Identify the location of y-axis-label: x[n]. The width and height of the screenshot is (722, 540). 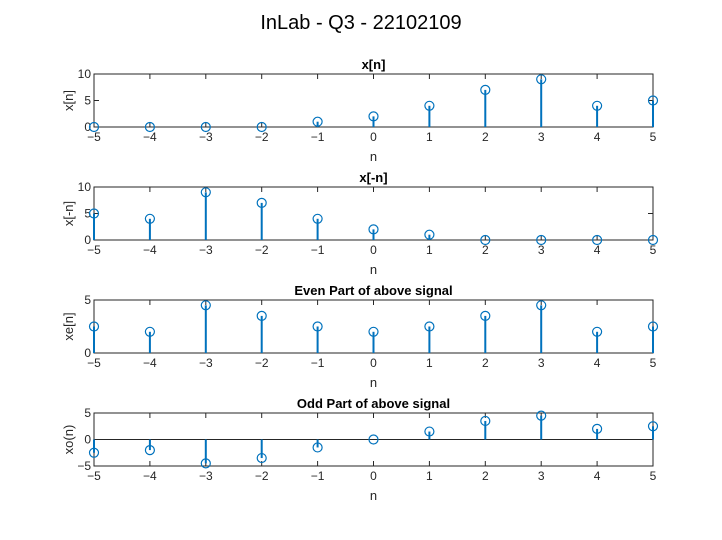
(68, 100).